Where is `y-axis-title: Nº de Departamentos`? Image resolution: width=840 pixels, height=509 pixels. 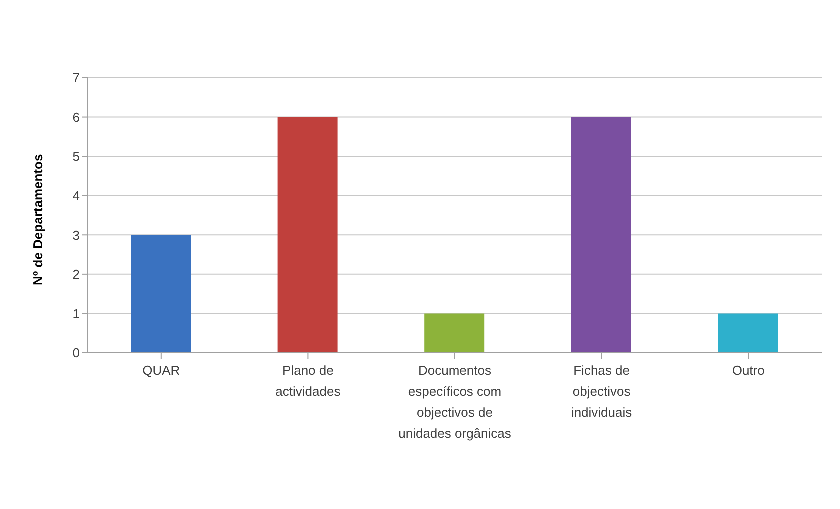 y-axis-title: Nº de Departamentos is located at coordinates (38, 220).